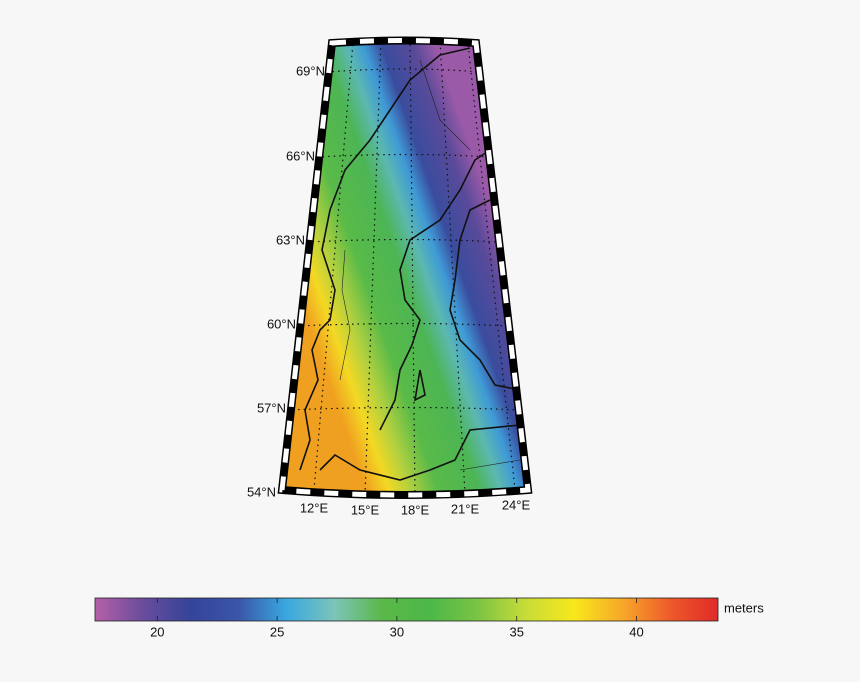 The height and width of the screenshot is (682, 860). I want to click on colorbar-tick-label: 20, so click(157, 631).